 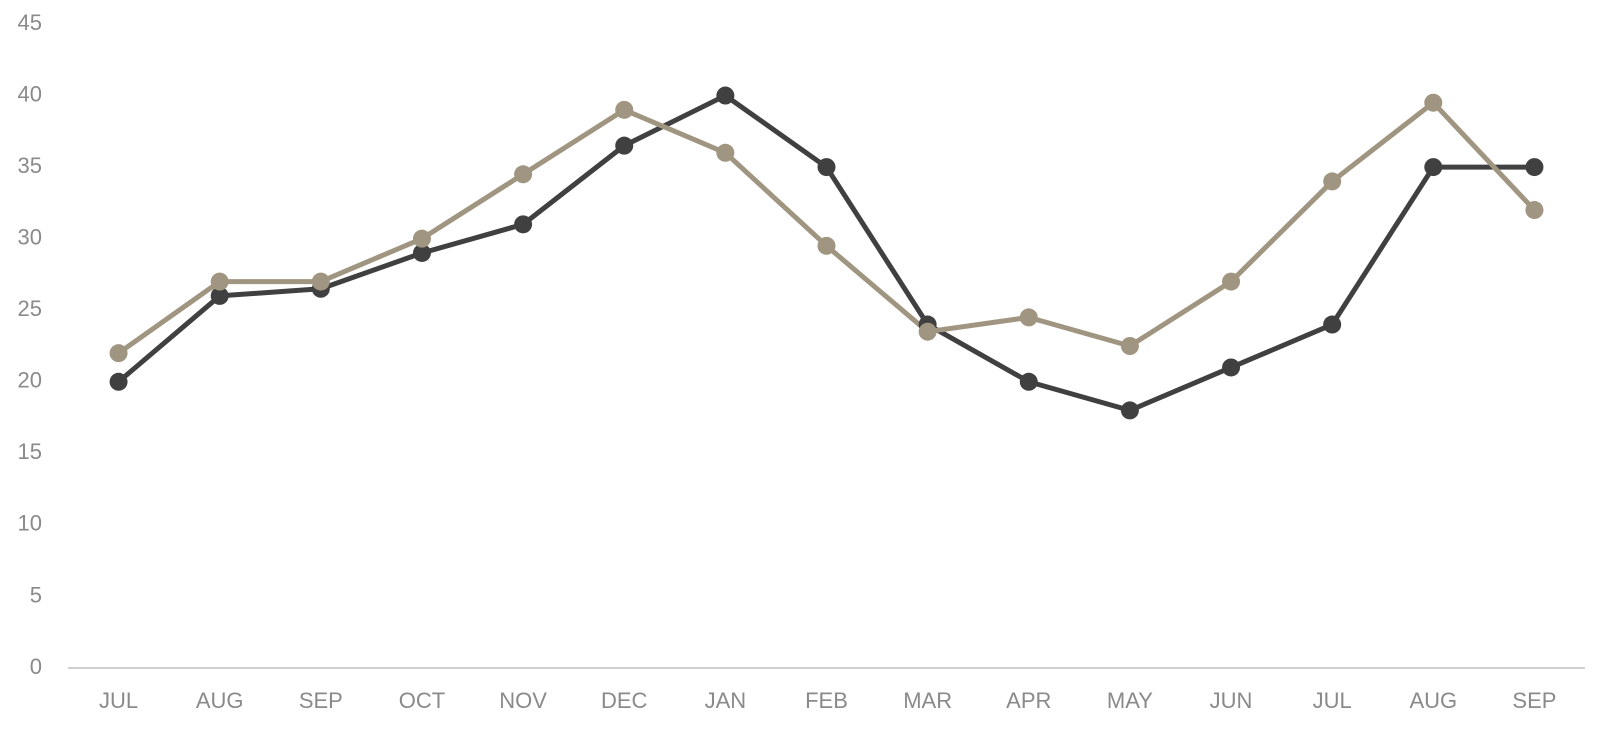 I want to click on x-tick-label: DEC, so click(x=624, y=700).